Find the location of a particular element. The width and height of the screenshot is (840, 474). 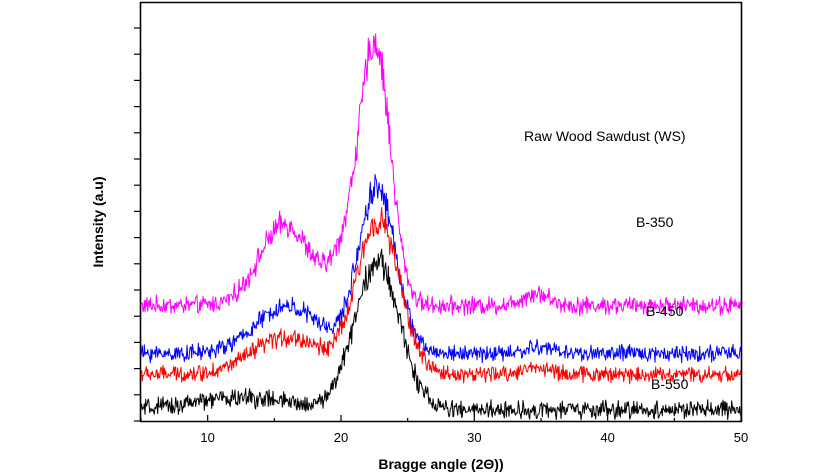

series-label: B-450 is located at coordinates (665, 311).